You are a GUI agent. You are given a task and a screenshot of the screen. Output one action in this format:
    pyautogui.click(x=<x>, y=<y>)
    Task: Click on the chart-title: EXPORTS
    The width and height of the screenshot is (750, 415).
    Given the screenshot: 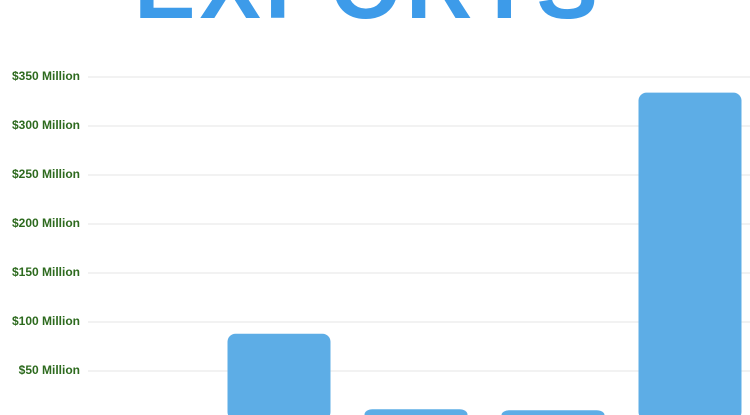 What is the action you would take?
    pyautogui.click(x=368, y=19)
    